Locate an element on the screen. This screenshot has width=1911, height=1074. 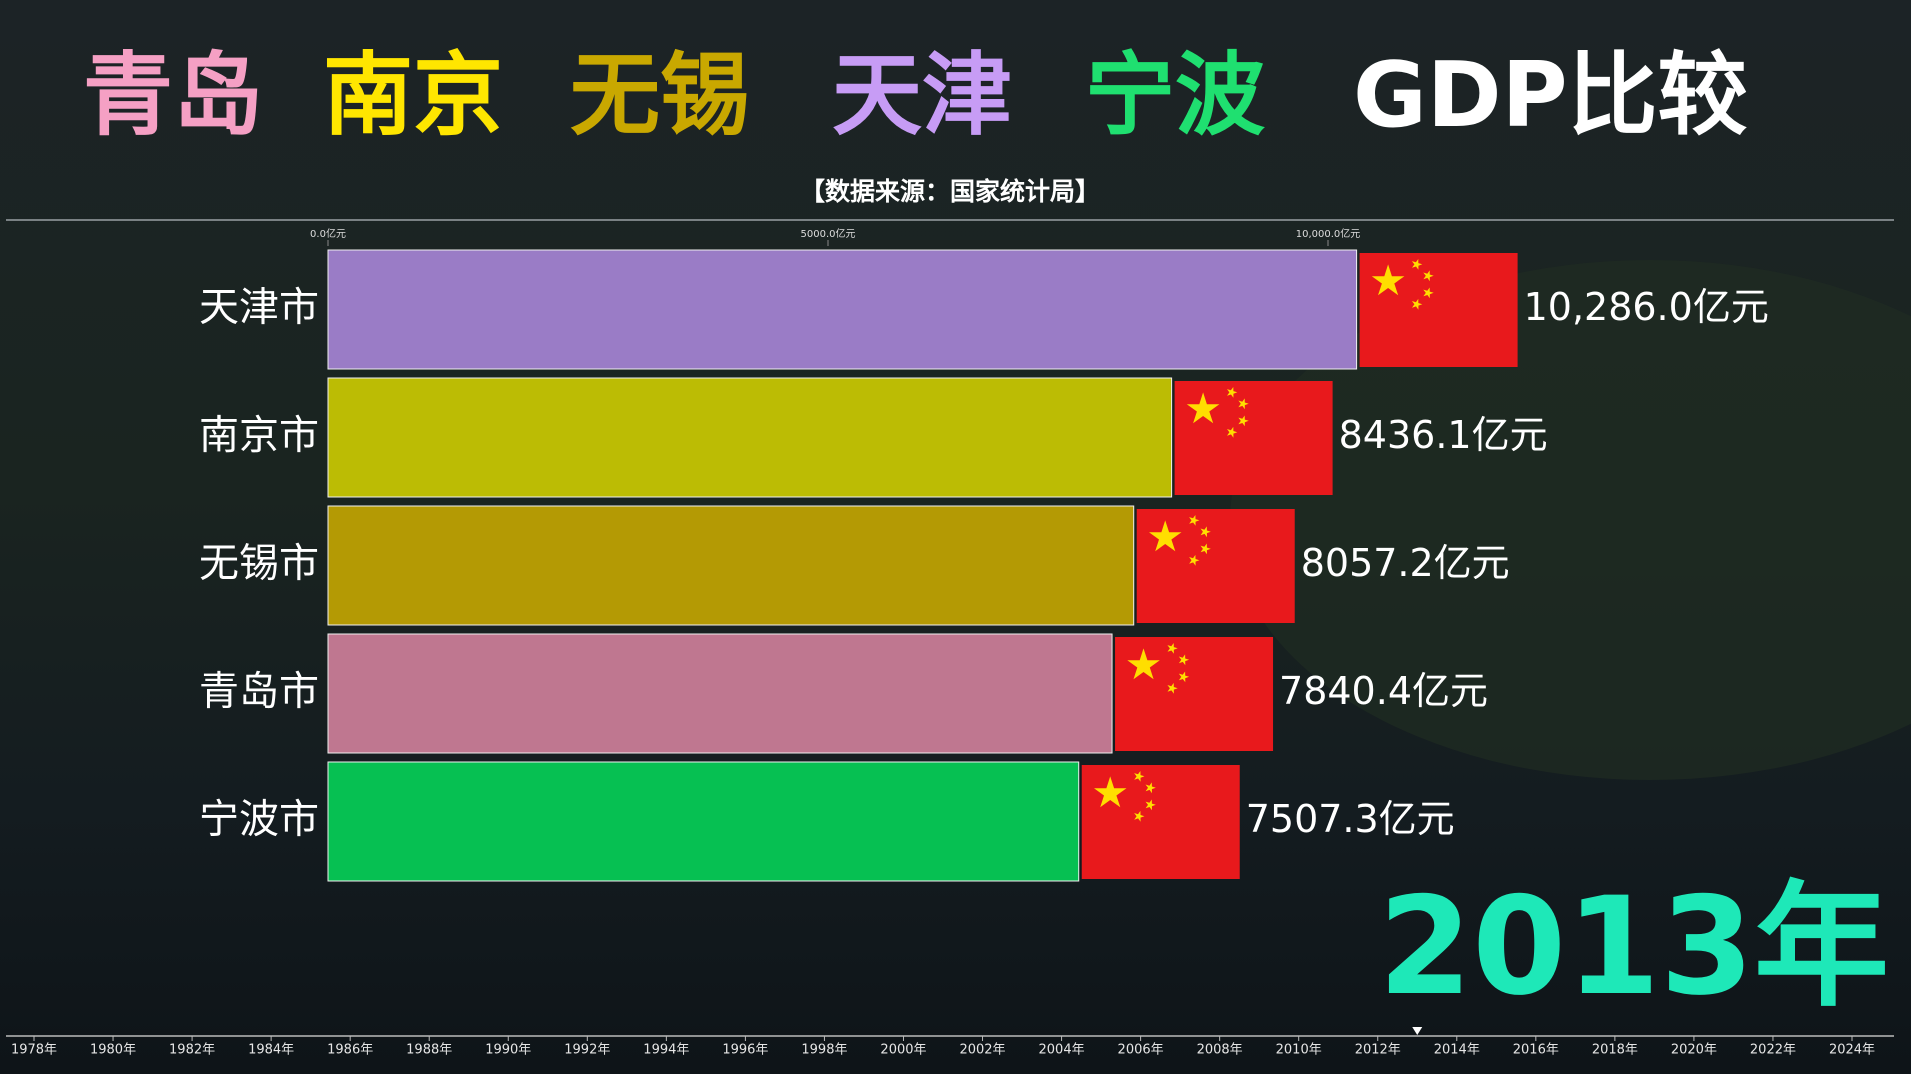
timeline-label: 2022年 is located at coordinates (1773, 1050).